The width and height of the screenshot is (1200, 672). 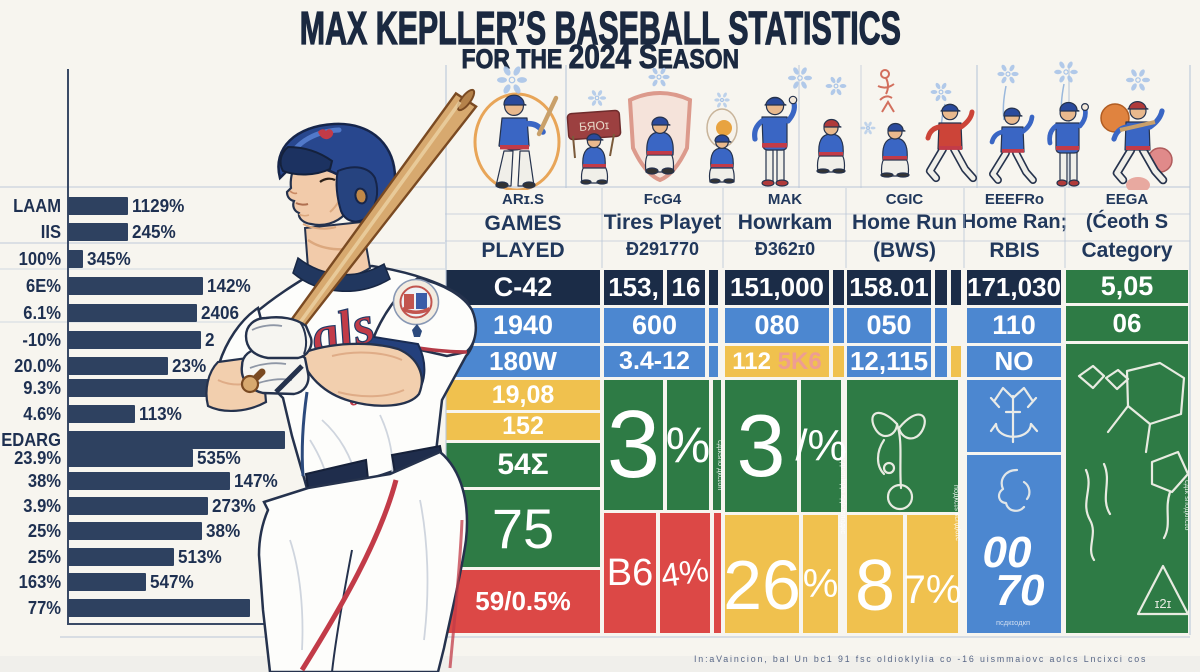 I want to click on svg-text: 1пcдɪкmlпдo cдlкɪsпoдкc, so click(x=843, y=492).